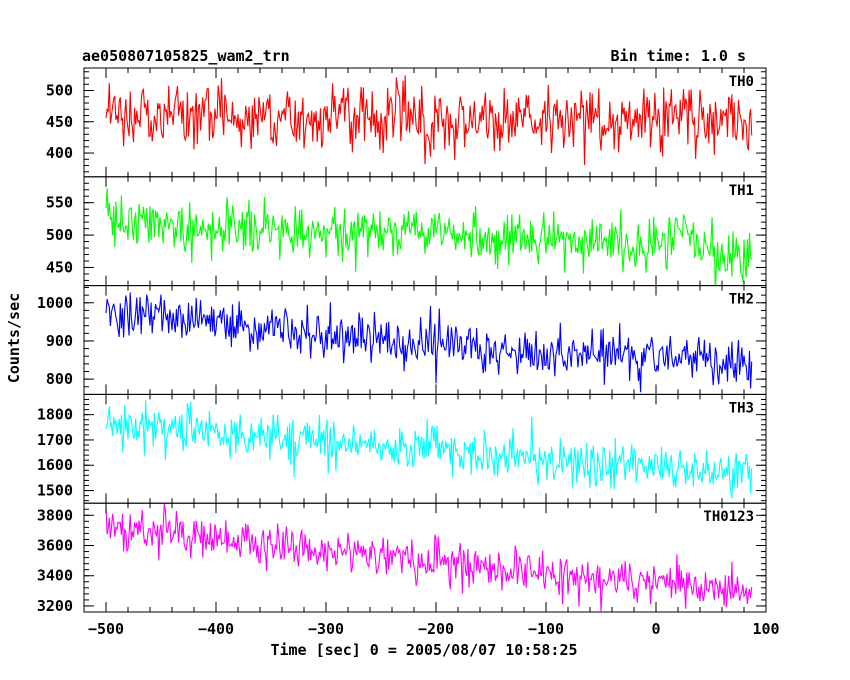 The height and width of the screenshot is (680, 850). I want to click on y-tick-label: 900, so click(59, 341).